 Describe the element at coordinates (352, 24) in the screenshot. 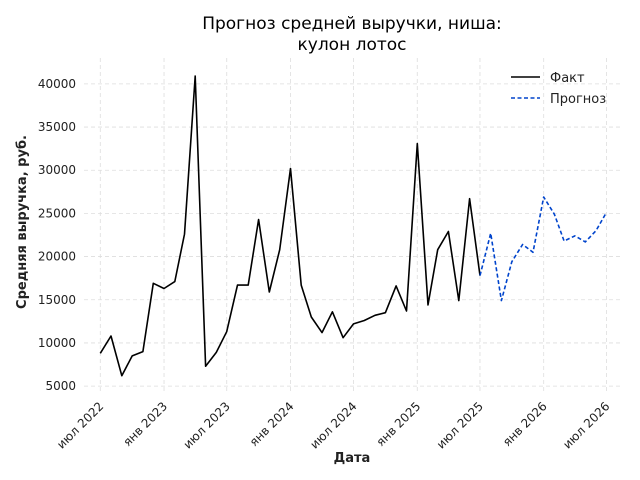

I see `chart-title-line-1: Прогноз средней выручки, ниша:` at that location.